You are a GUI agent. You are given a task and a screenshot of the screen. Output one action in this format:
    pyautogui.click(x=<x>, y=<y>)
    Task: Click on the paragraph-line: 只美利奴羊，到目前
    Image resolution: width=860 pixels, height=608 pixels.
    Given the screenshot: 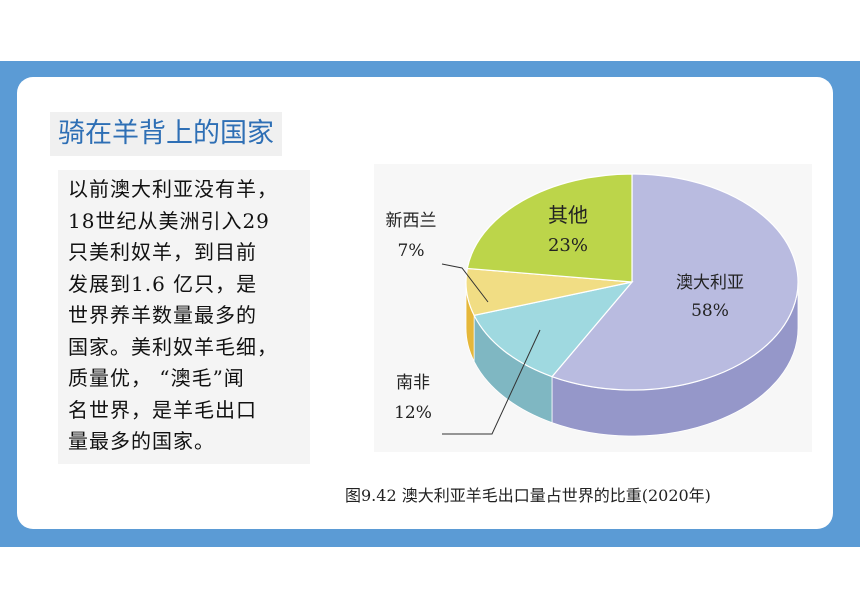 What is the action you would take?
    pyautogui.click(x=162, y=252)
    